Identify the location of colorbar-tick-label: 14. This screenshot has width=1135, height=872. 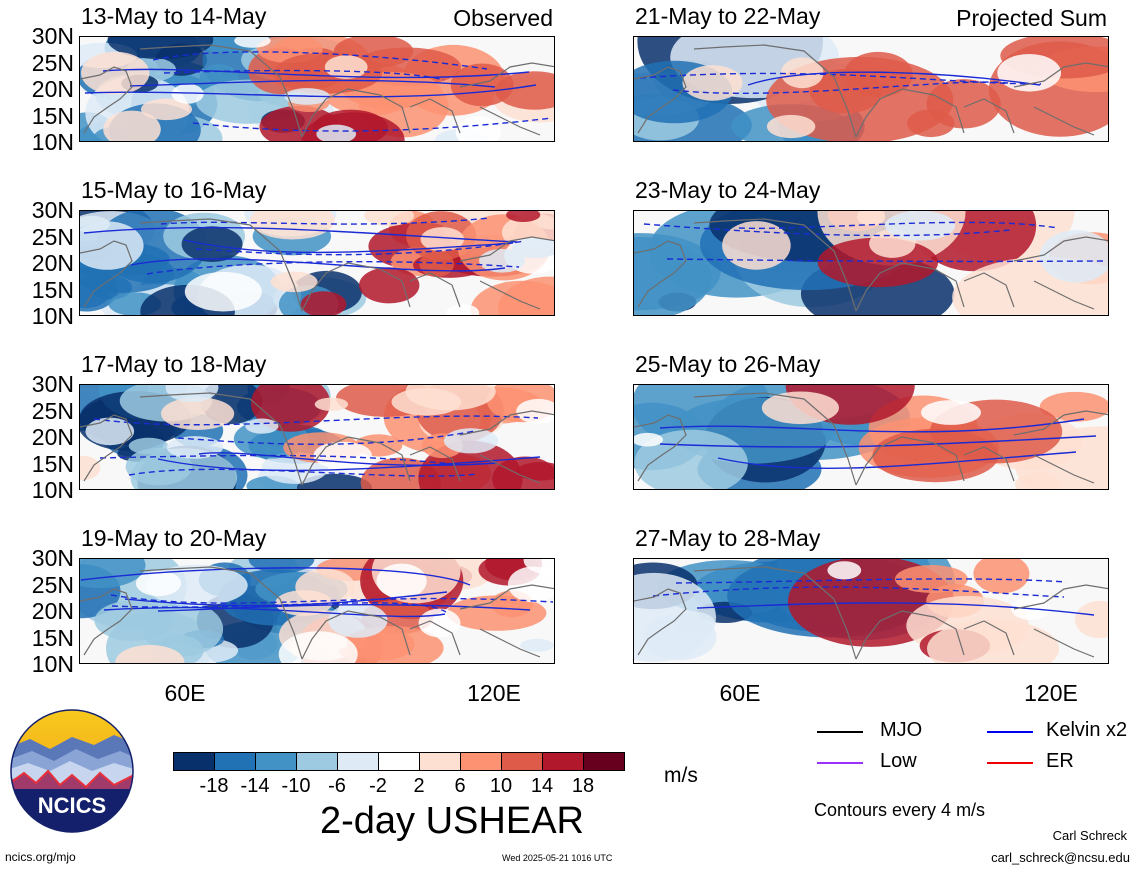
(542, 786).